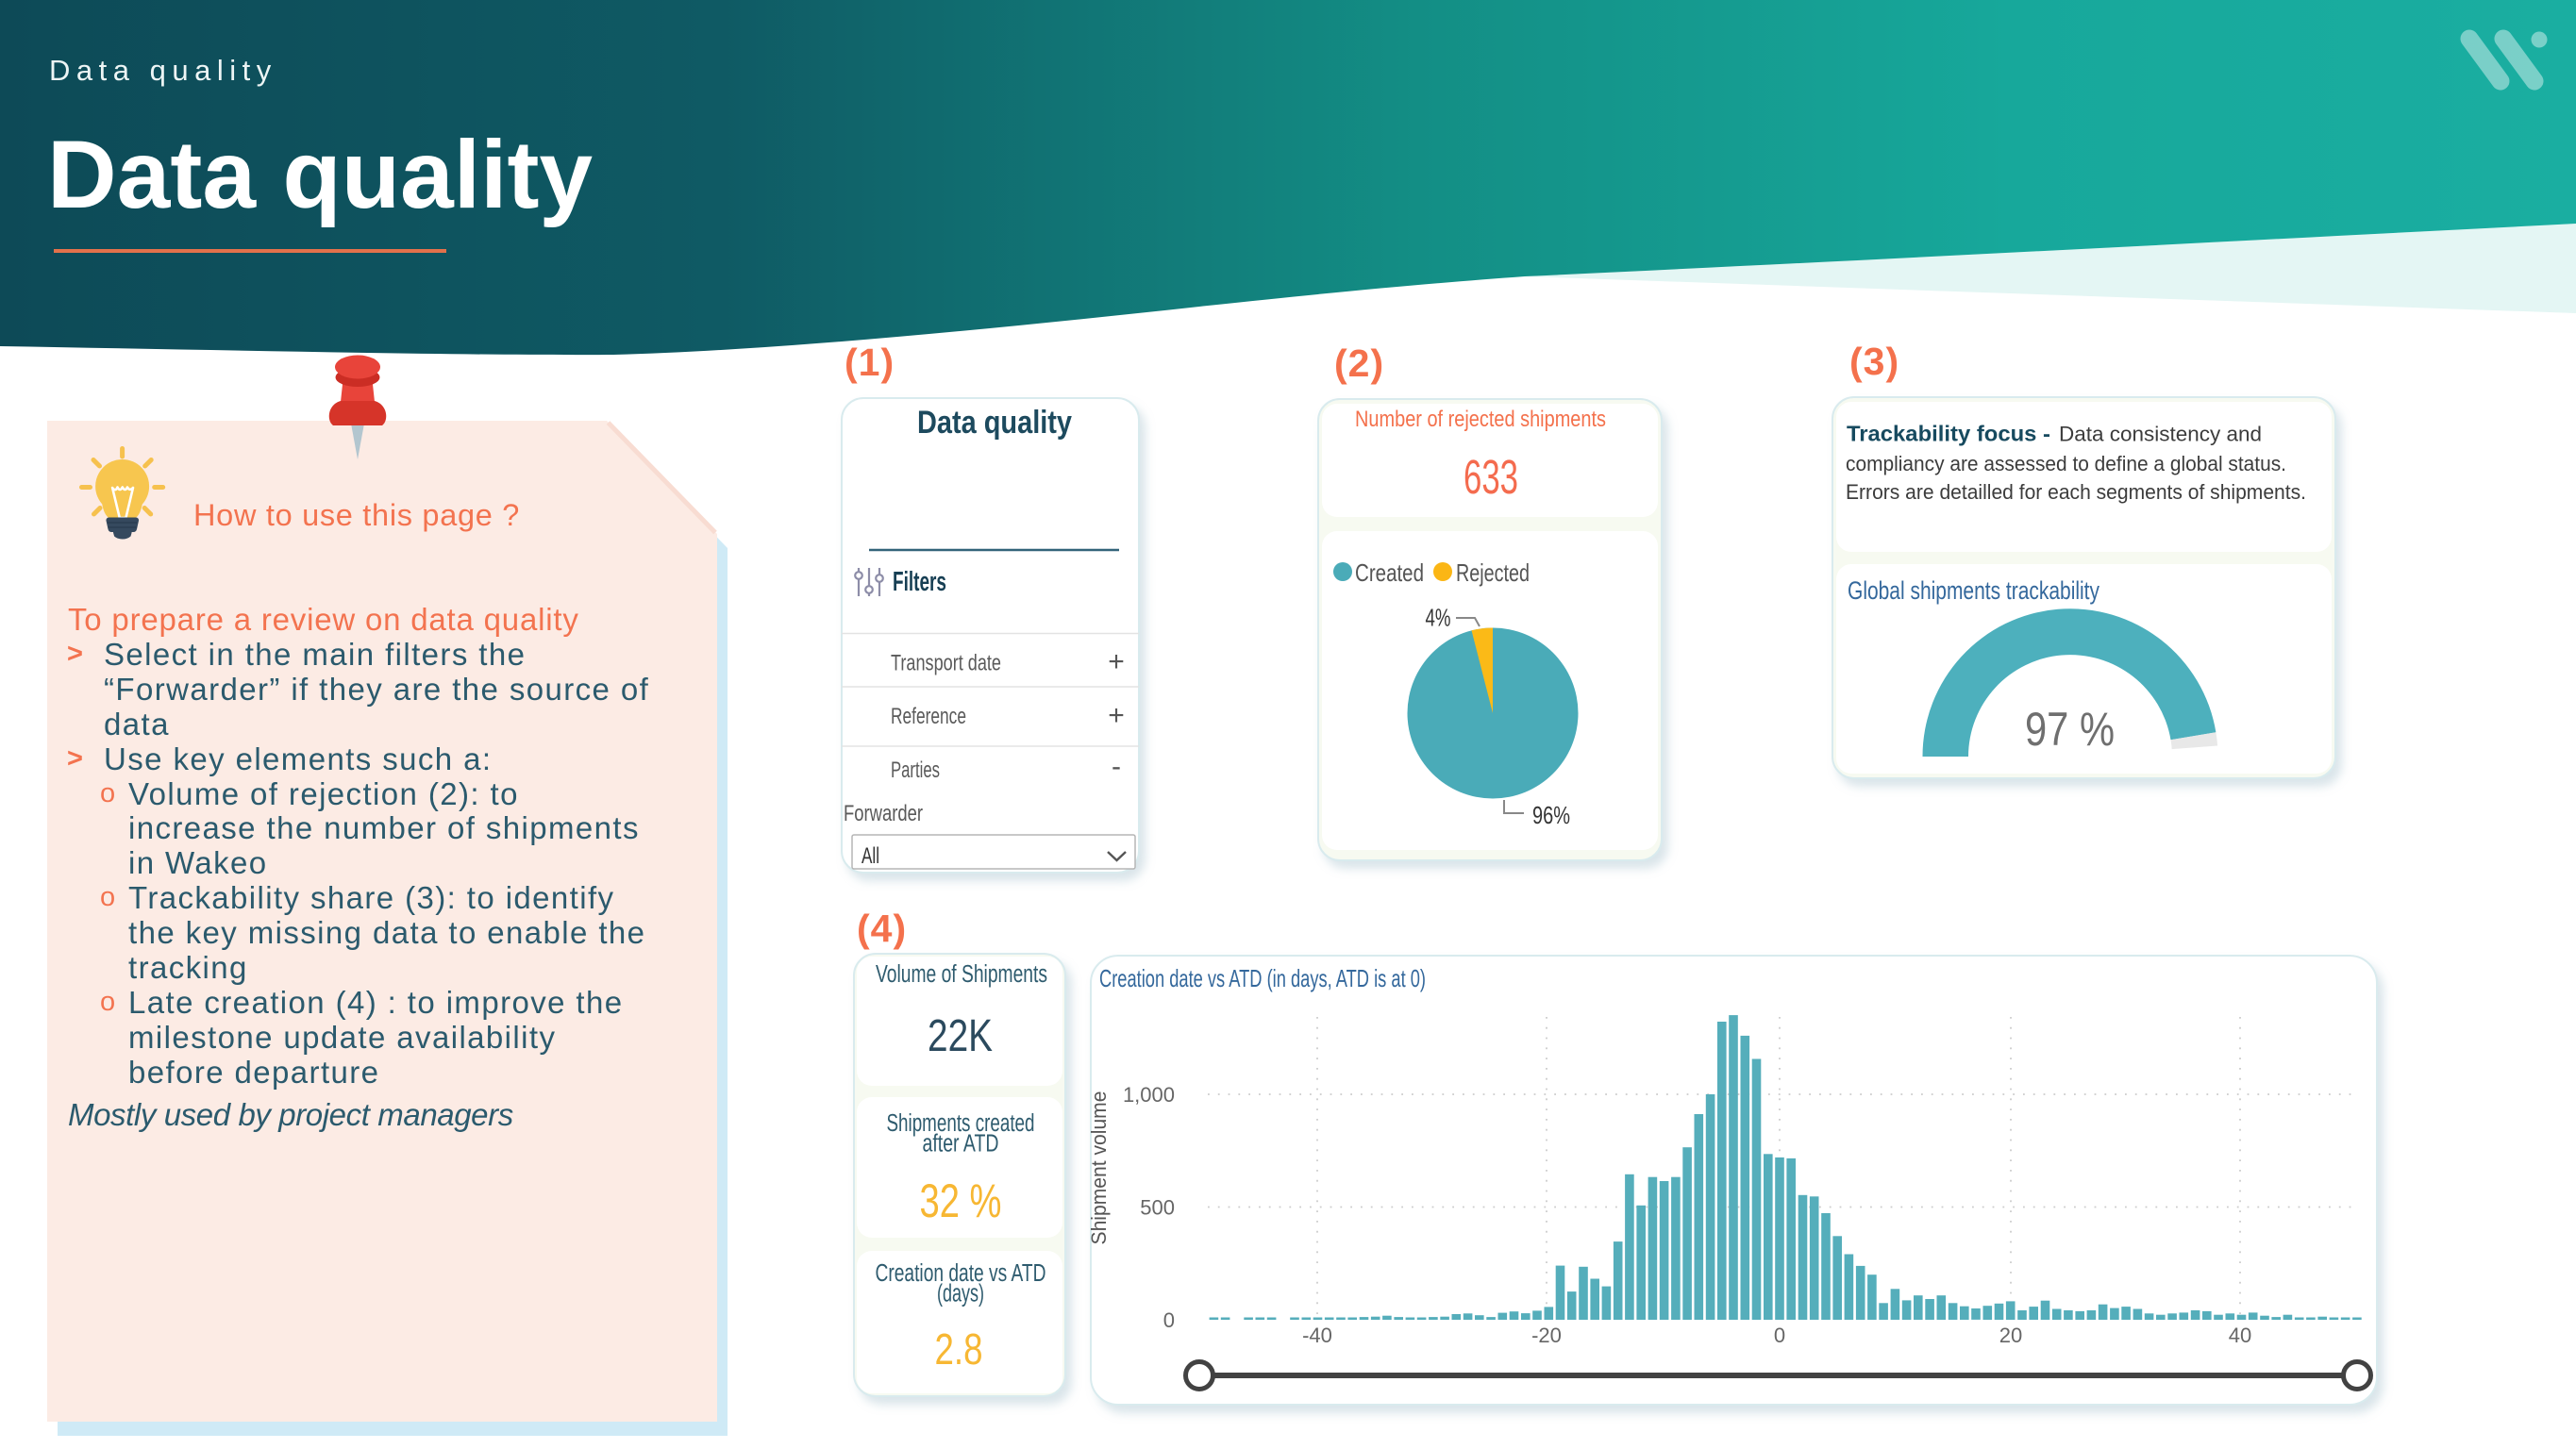 The height and width of the screenshot is (1449, 2576). What do you see at coordinates (961, 974) in the screenshot?
I see `svg-text: Volume of Shipments` at bounding box center [961, 974].